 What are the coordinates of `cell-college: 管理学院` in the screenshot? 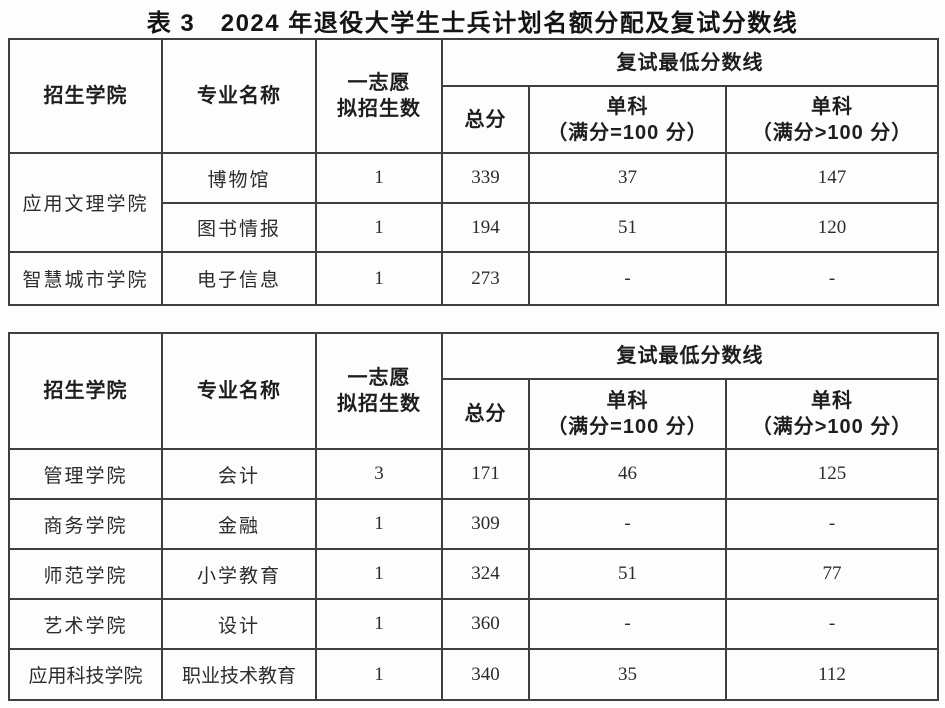 It's located at (85, 474).